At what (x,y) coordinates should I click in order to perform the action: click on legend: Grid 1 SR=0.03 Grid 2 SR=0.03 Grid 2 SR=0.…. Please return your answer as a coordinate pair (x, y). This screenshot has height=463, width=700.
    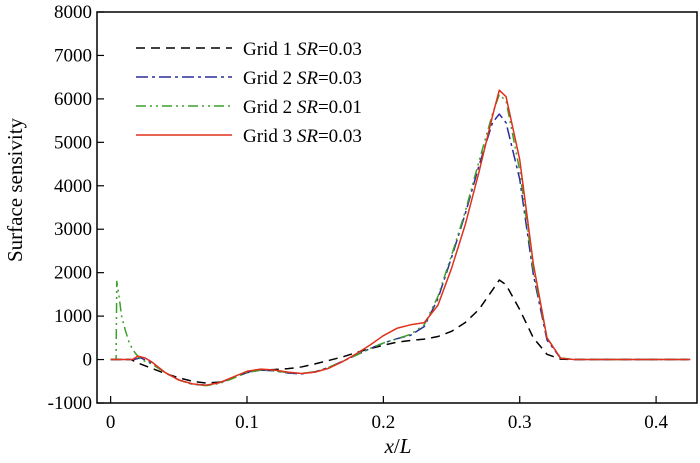
    Looking at the image, I should click on (249, 93).